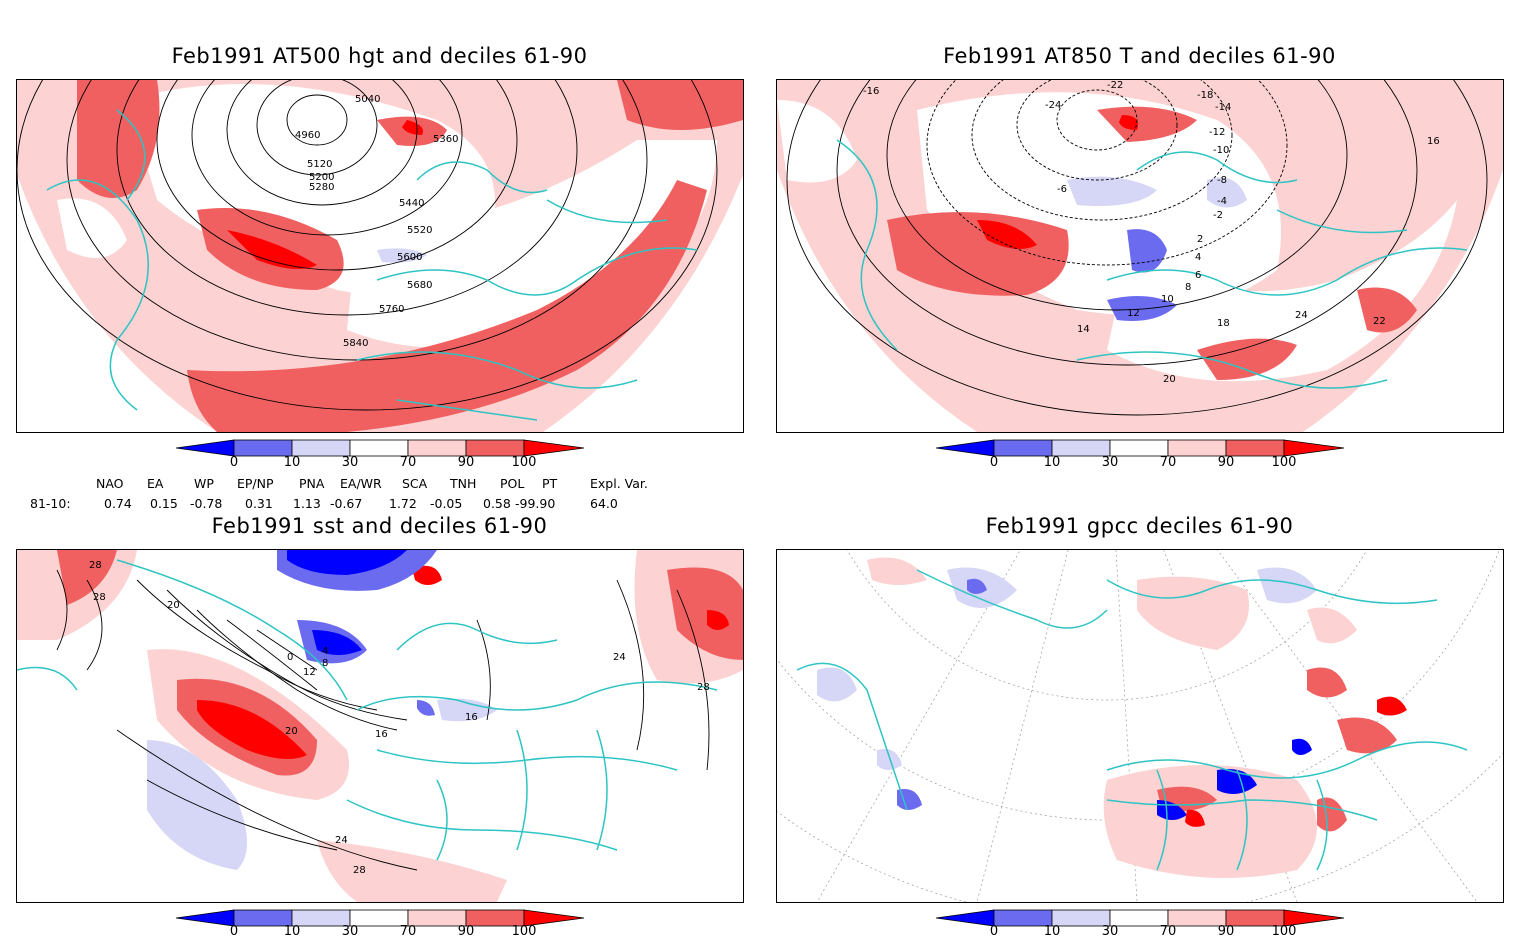 Image resolution: width=1520 pixels, height=940 pixels. Describe the element at coordinates (204, 483) in the screenshot. I see `index-header: WP` at that location.